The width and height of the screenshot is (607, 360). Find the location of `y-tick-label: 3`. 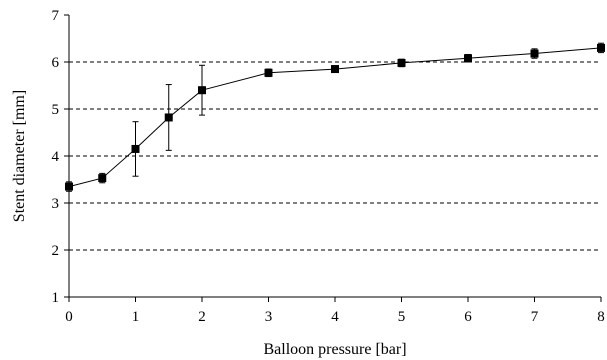

y-tick-label: 3 is located at coordinates (56, 204).